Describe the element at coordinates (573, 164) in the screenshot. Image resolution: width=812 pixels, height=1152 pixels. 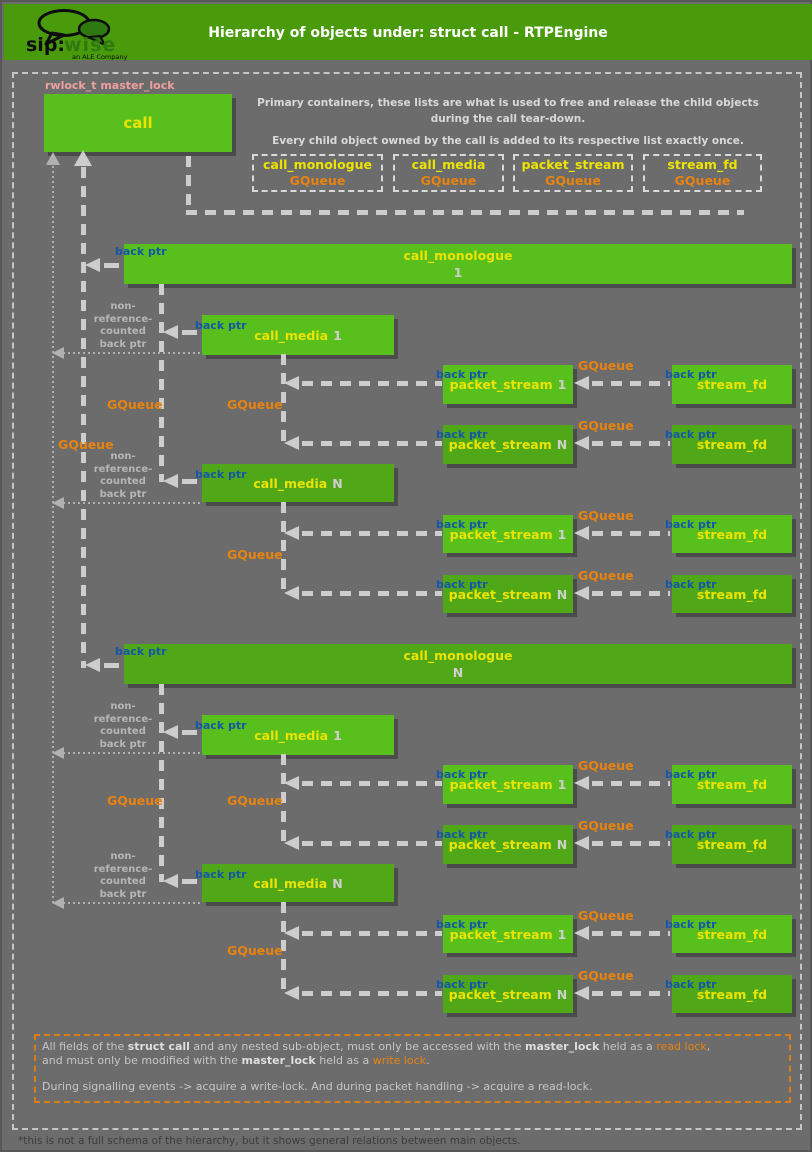
I see `legend-name: packet_stream` at that location.